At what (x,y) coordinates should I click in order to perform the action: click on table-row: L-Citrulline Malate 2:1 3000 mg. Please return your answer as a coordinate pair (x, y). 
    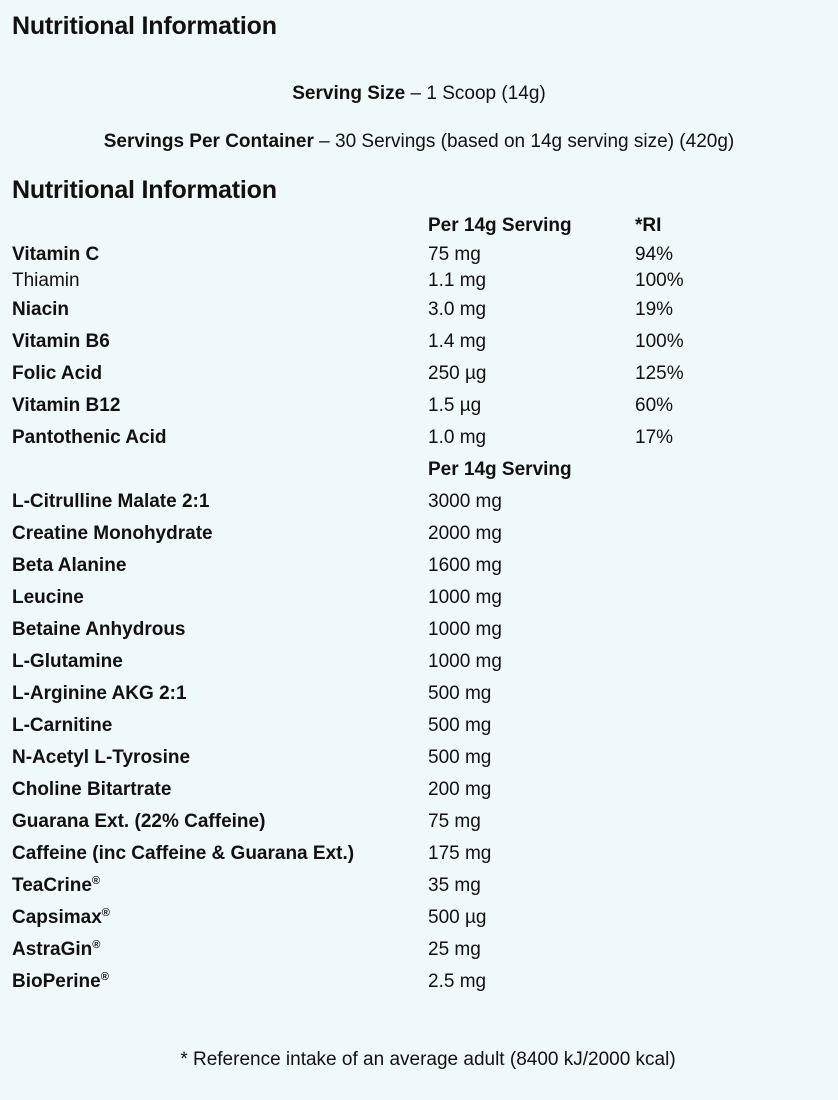
    Looking at the image, I should click on (412, 502).